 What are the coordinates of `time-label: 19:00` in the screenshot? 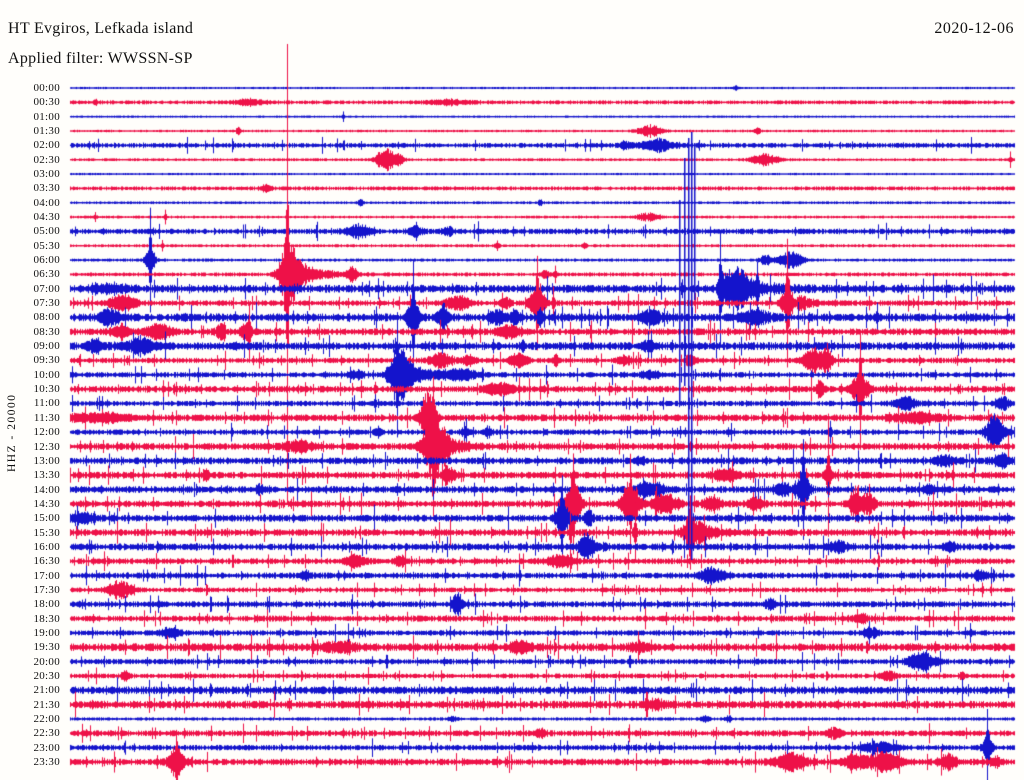 It's located at (46, 632).